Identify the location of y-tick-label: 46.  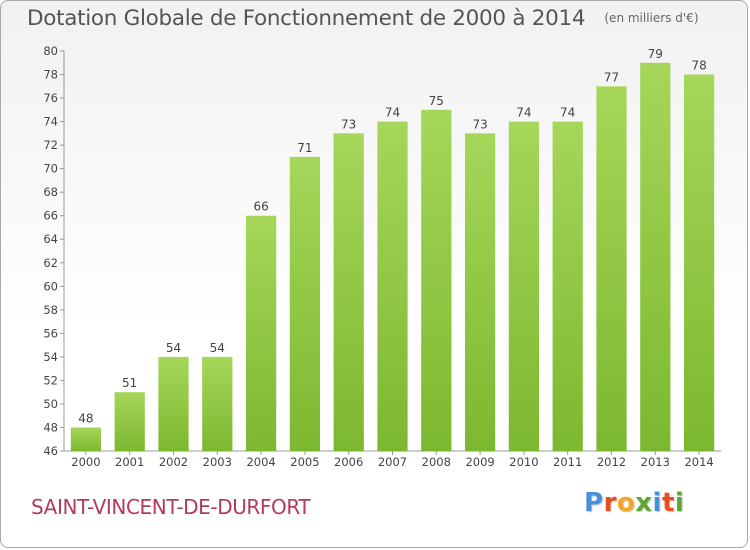
(50, 451).